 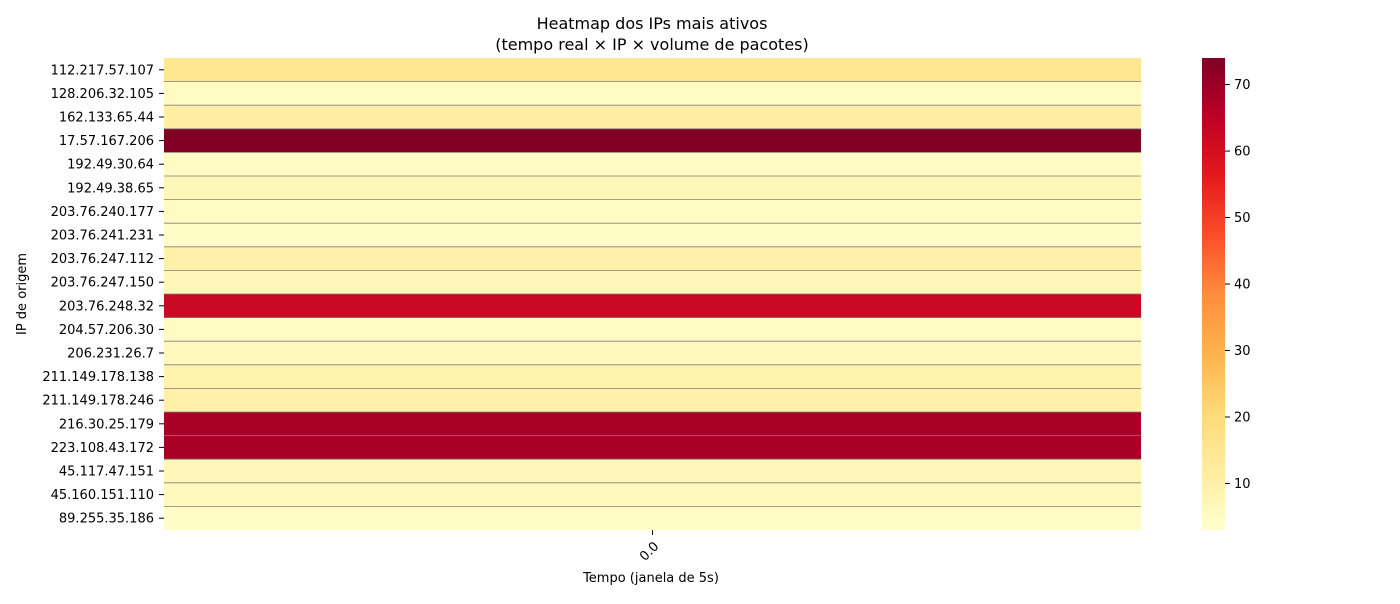 I want to click on colorbar-tick-label: 50, so click(x=1242, y=218).